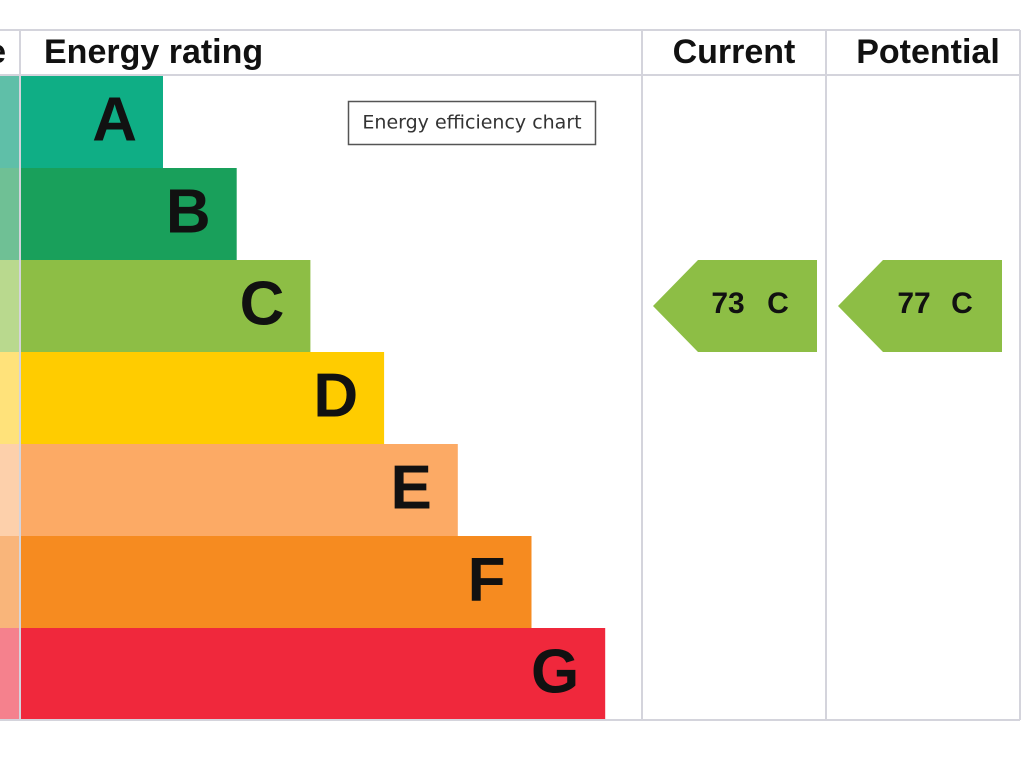 The image size is (1024, 768). I want to click on band-letter: E, so click(410, 487).